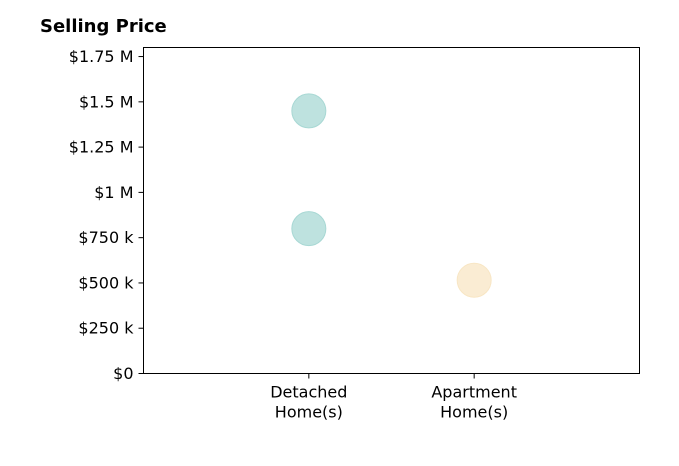 The image size is (679, 466). Describe the element at coordinates (123, 373) in the screenshot. I see `y-tick-label: $0` at that location.